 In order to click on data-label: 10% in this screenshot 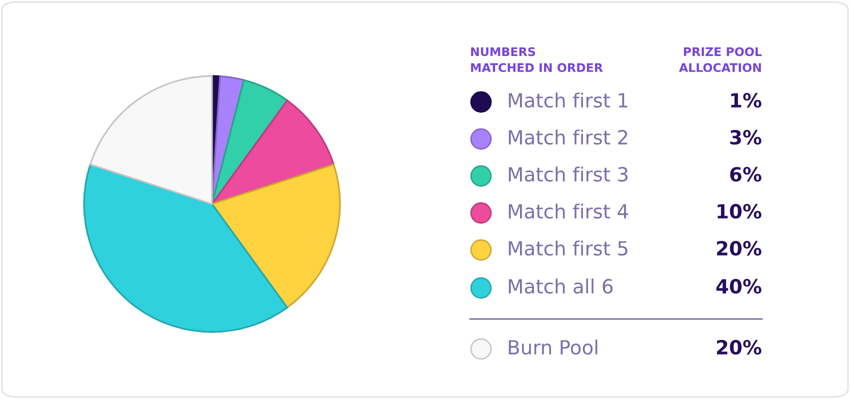, I will do `click(740, 211)`.